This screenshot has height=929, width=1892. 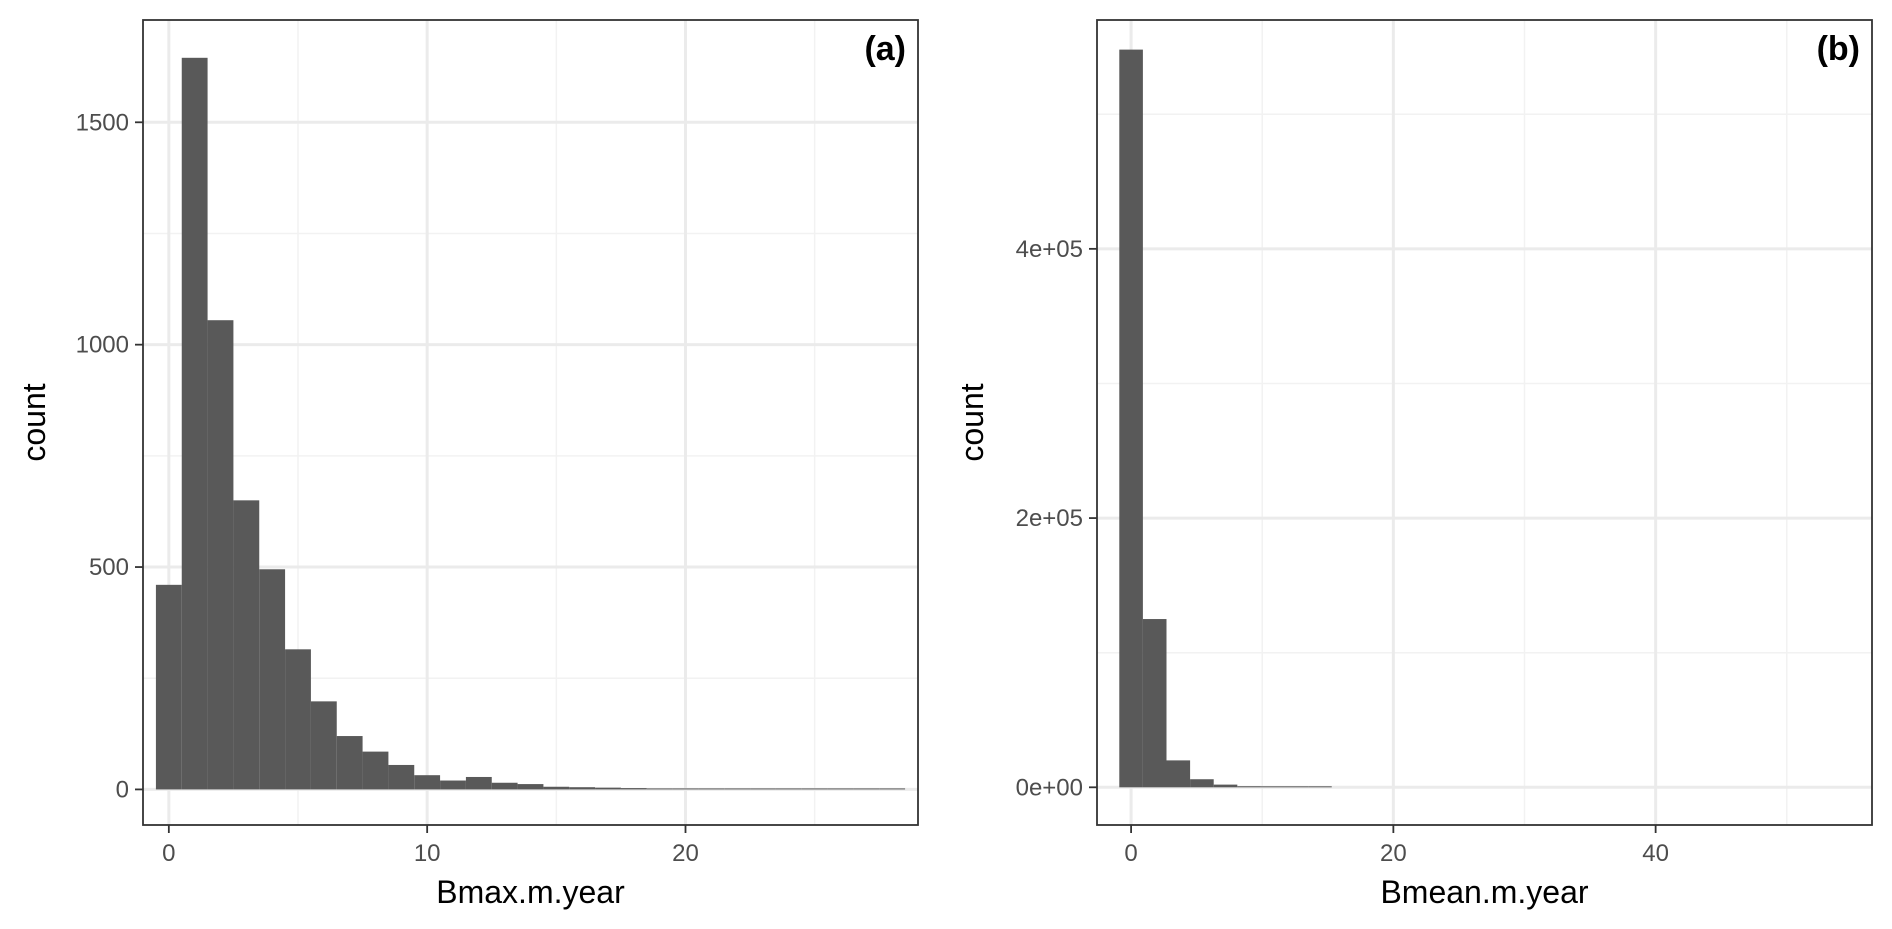 I want to click on histogram-bars, so click(x=1225, y=418).